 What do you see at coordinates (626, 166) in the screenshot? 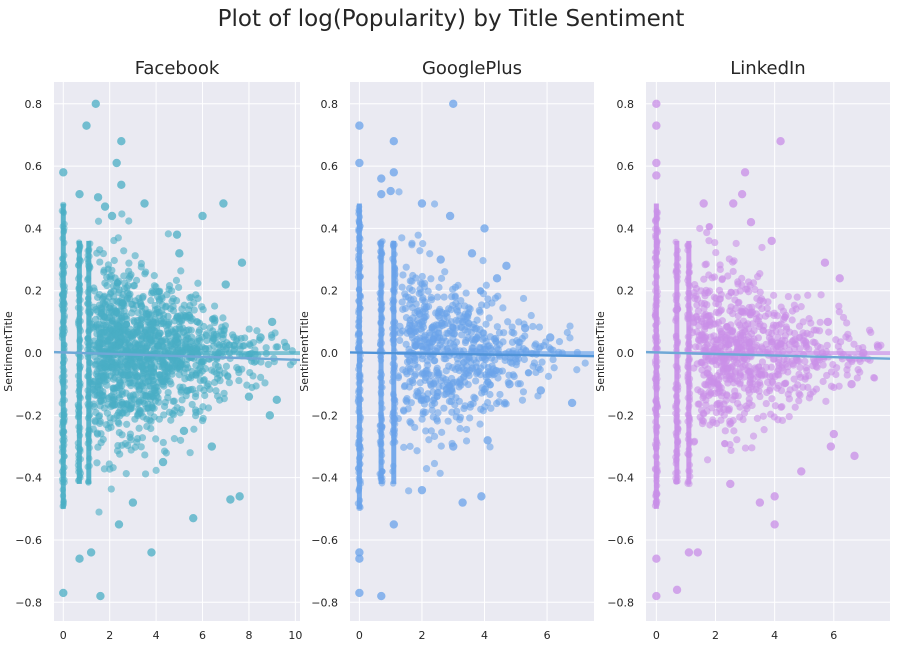
I see `y-tick-label: 0.6` at bounding box center [626, 166].